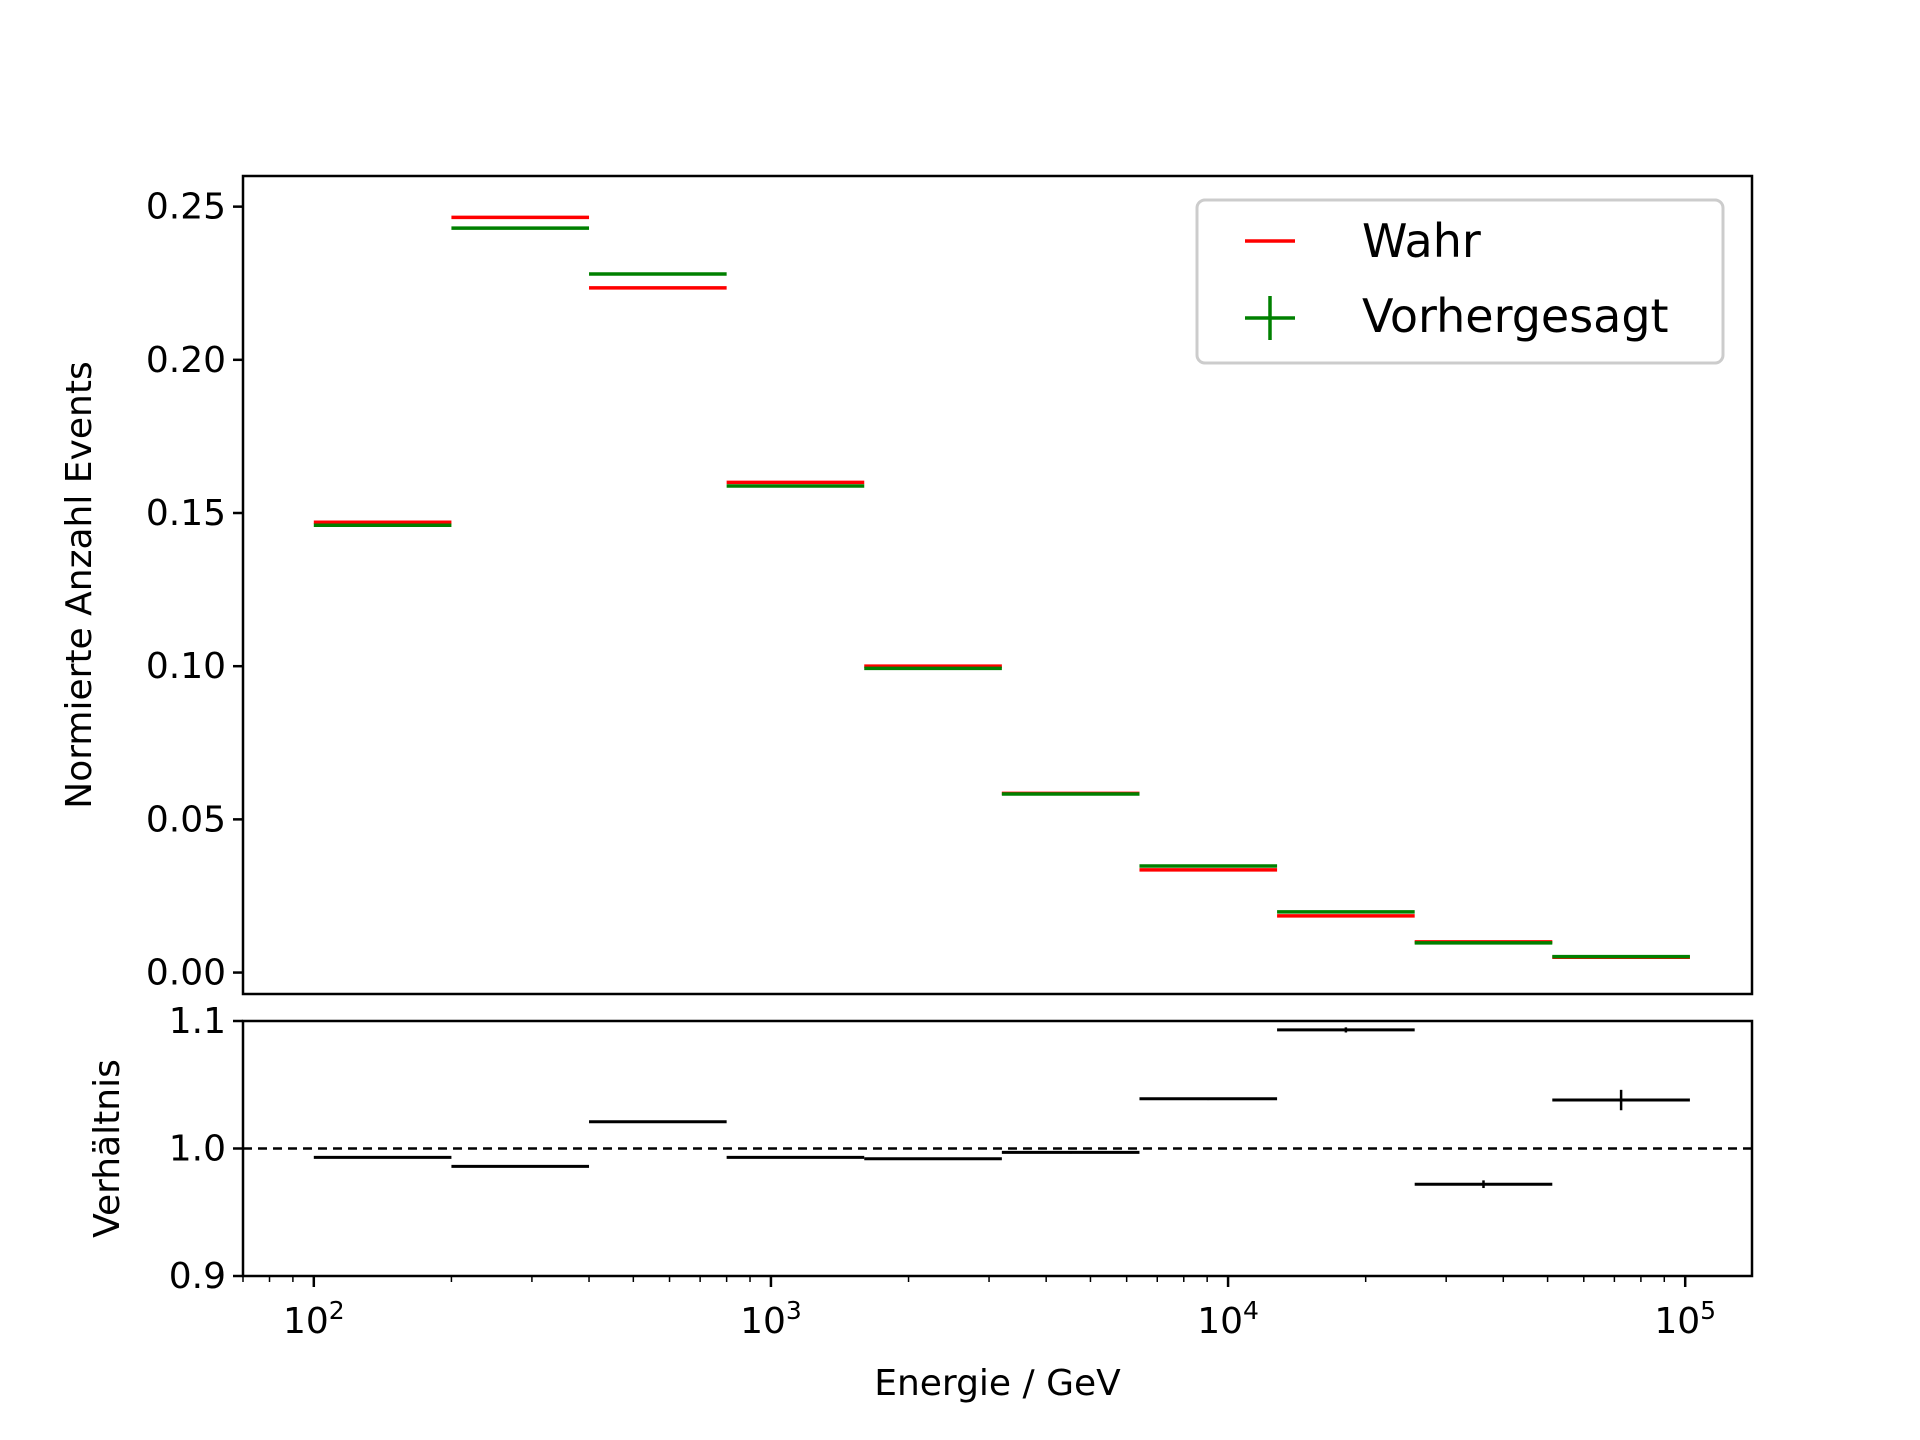 Image resolution: width=1920 pixels, height=1440 pixels. What do you see at coordinates (107, 1148) in the screenshot?
I see `ratio-y-axis-label: Verhältnis` at bounding box center [107, 1148].